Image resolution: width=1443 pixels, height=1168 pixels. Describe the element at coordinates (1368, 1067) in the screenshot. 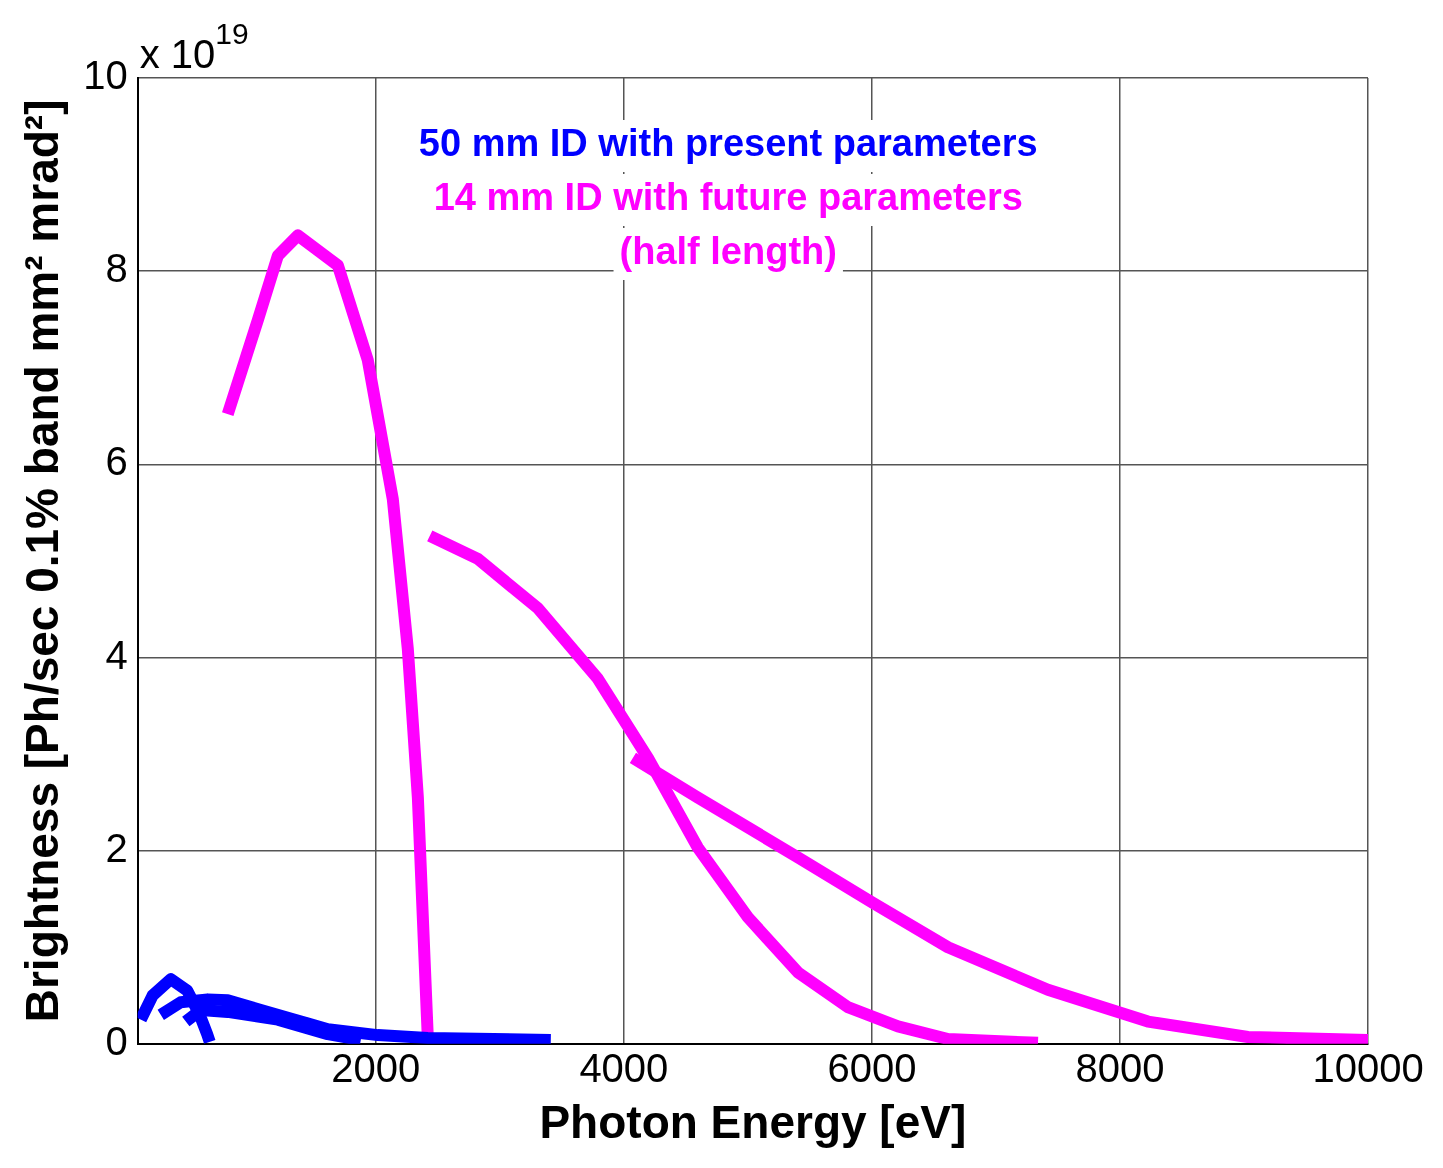

I see `x-tick-label: 10000` at that location.